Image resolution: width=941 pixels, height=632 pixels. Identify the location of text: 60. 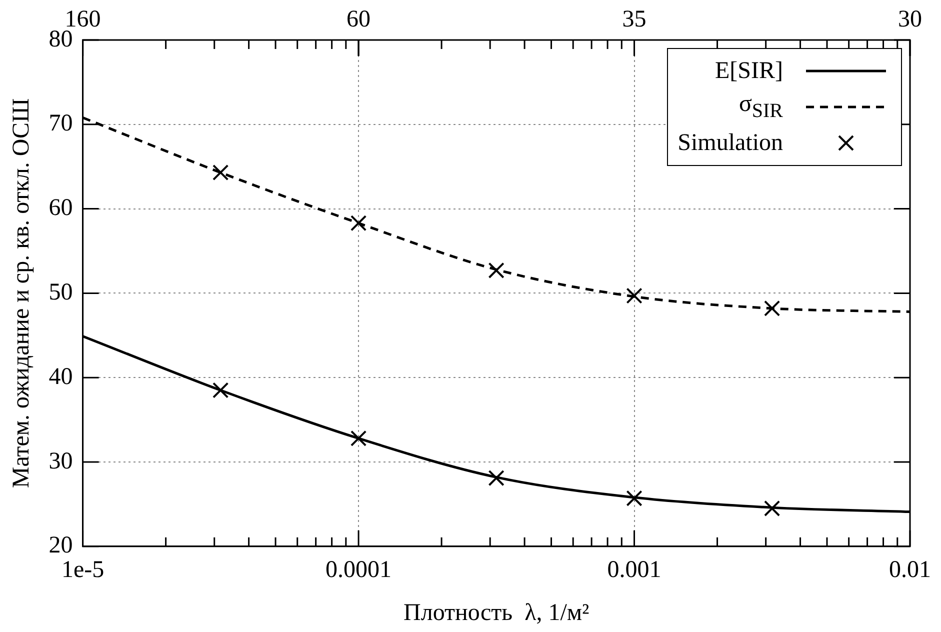
(358, 19).